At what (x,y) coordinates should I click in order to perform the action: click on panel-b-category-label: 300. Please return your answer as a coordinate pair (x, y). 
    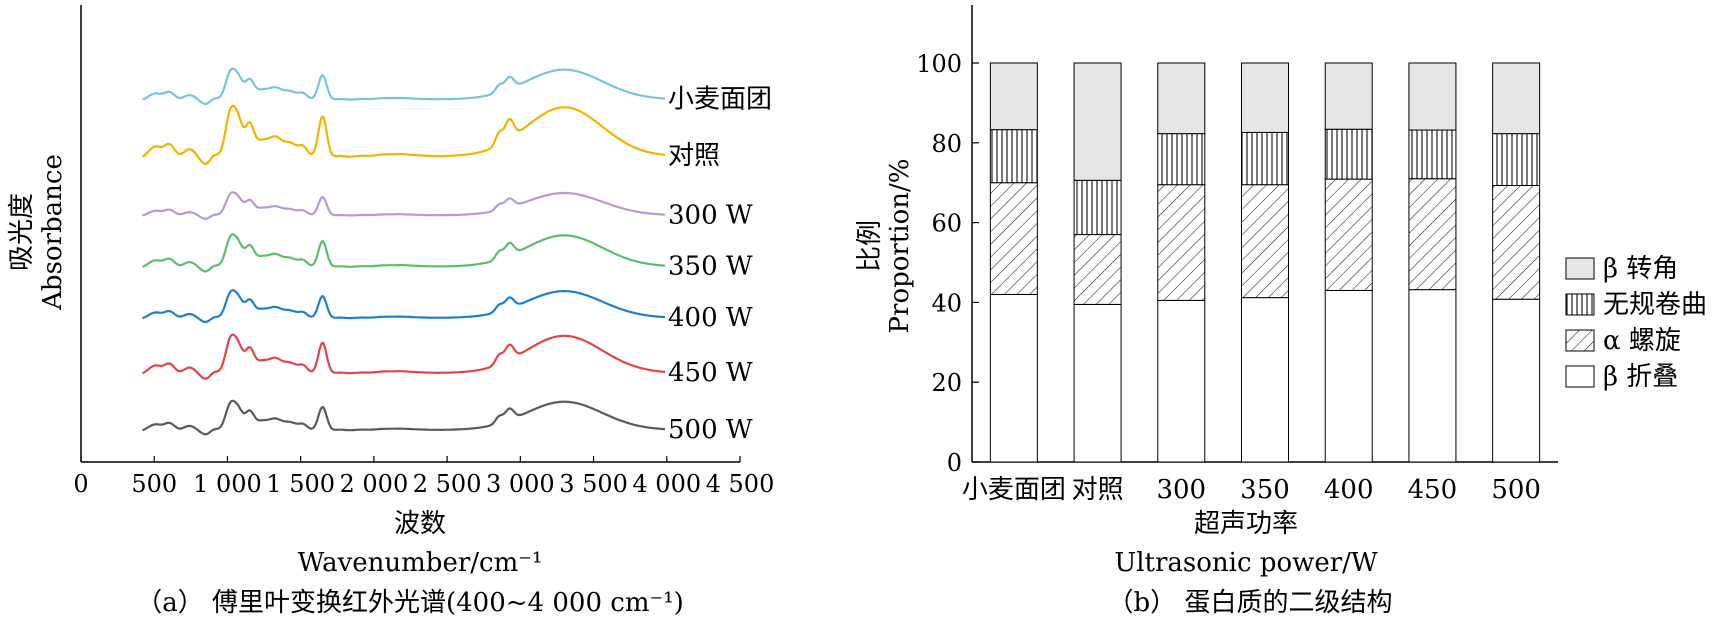
    Looking at the image, I should click on (1181, 490).